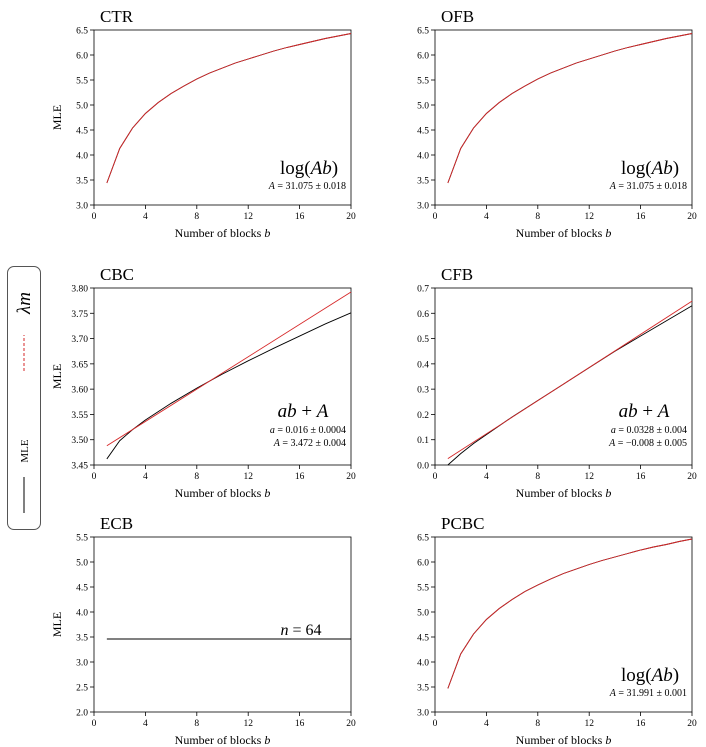  I want to click on y-axis-label: MLE, so click(57, 117).